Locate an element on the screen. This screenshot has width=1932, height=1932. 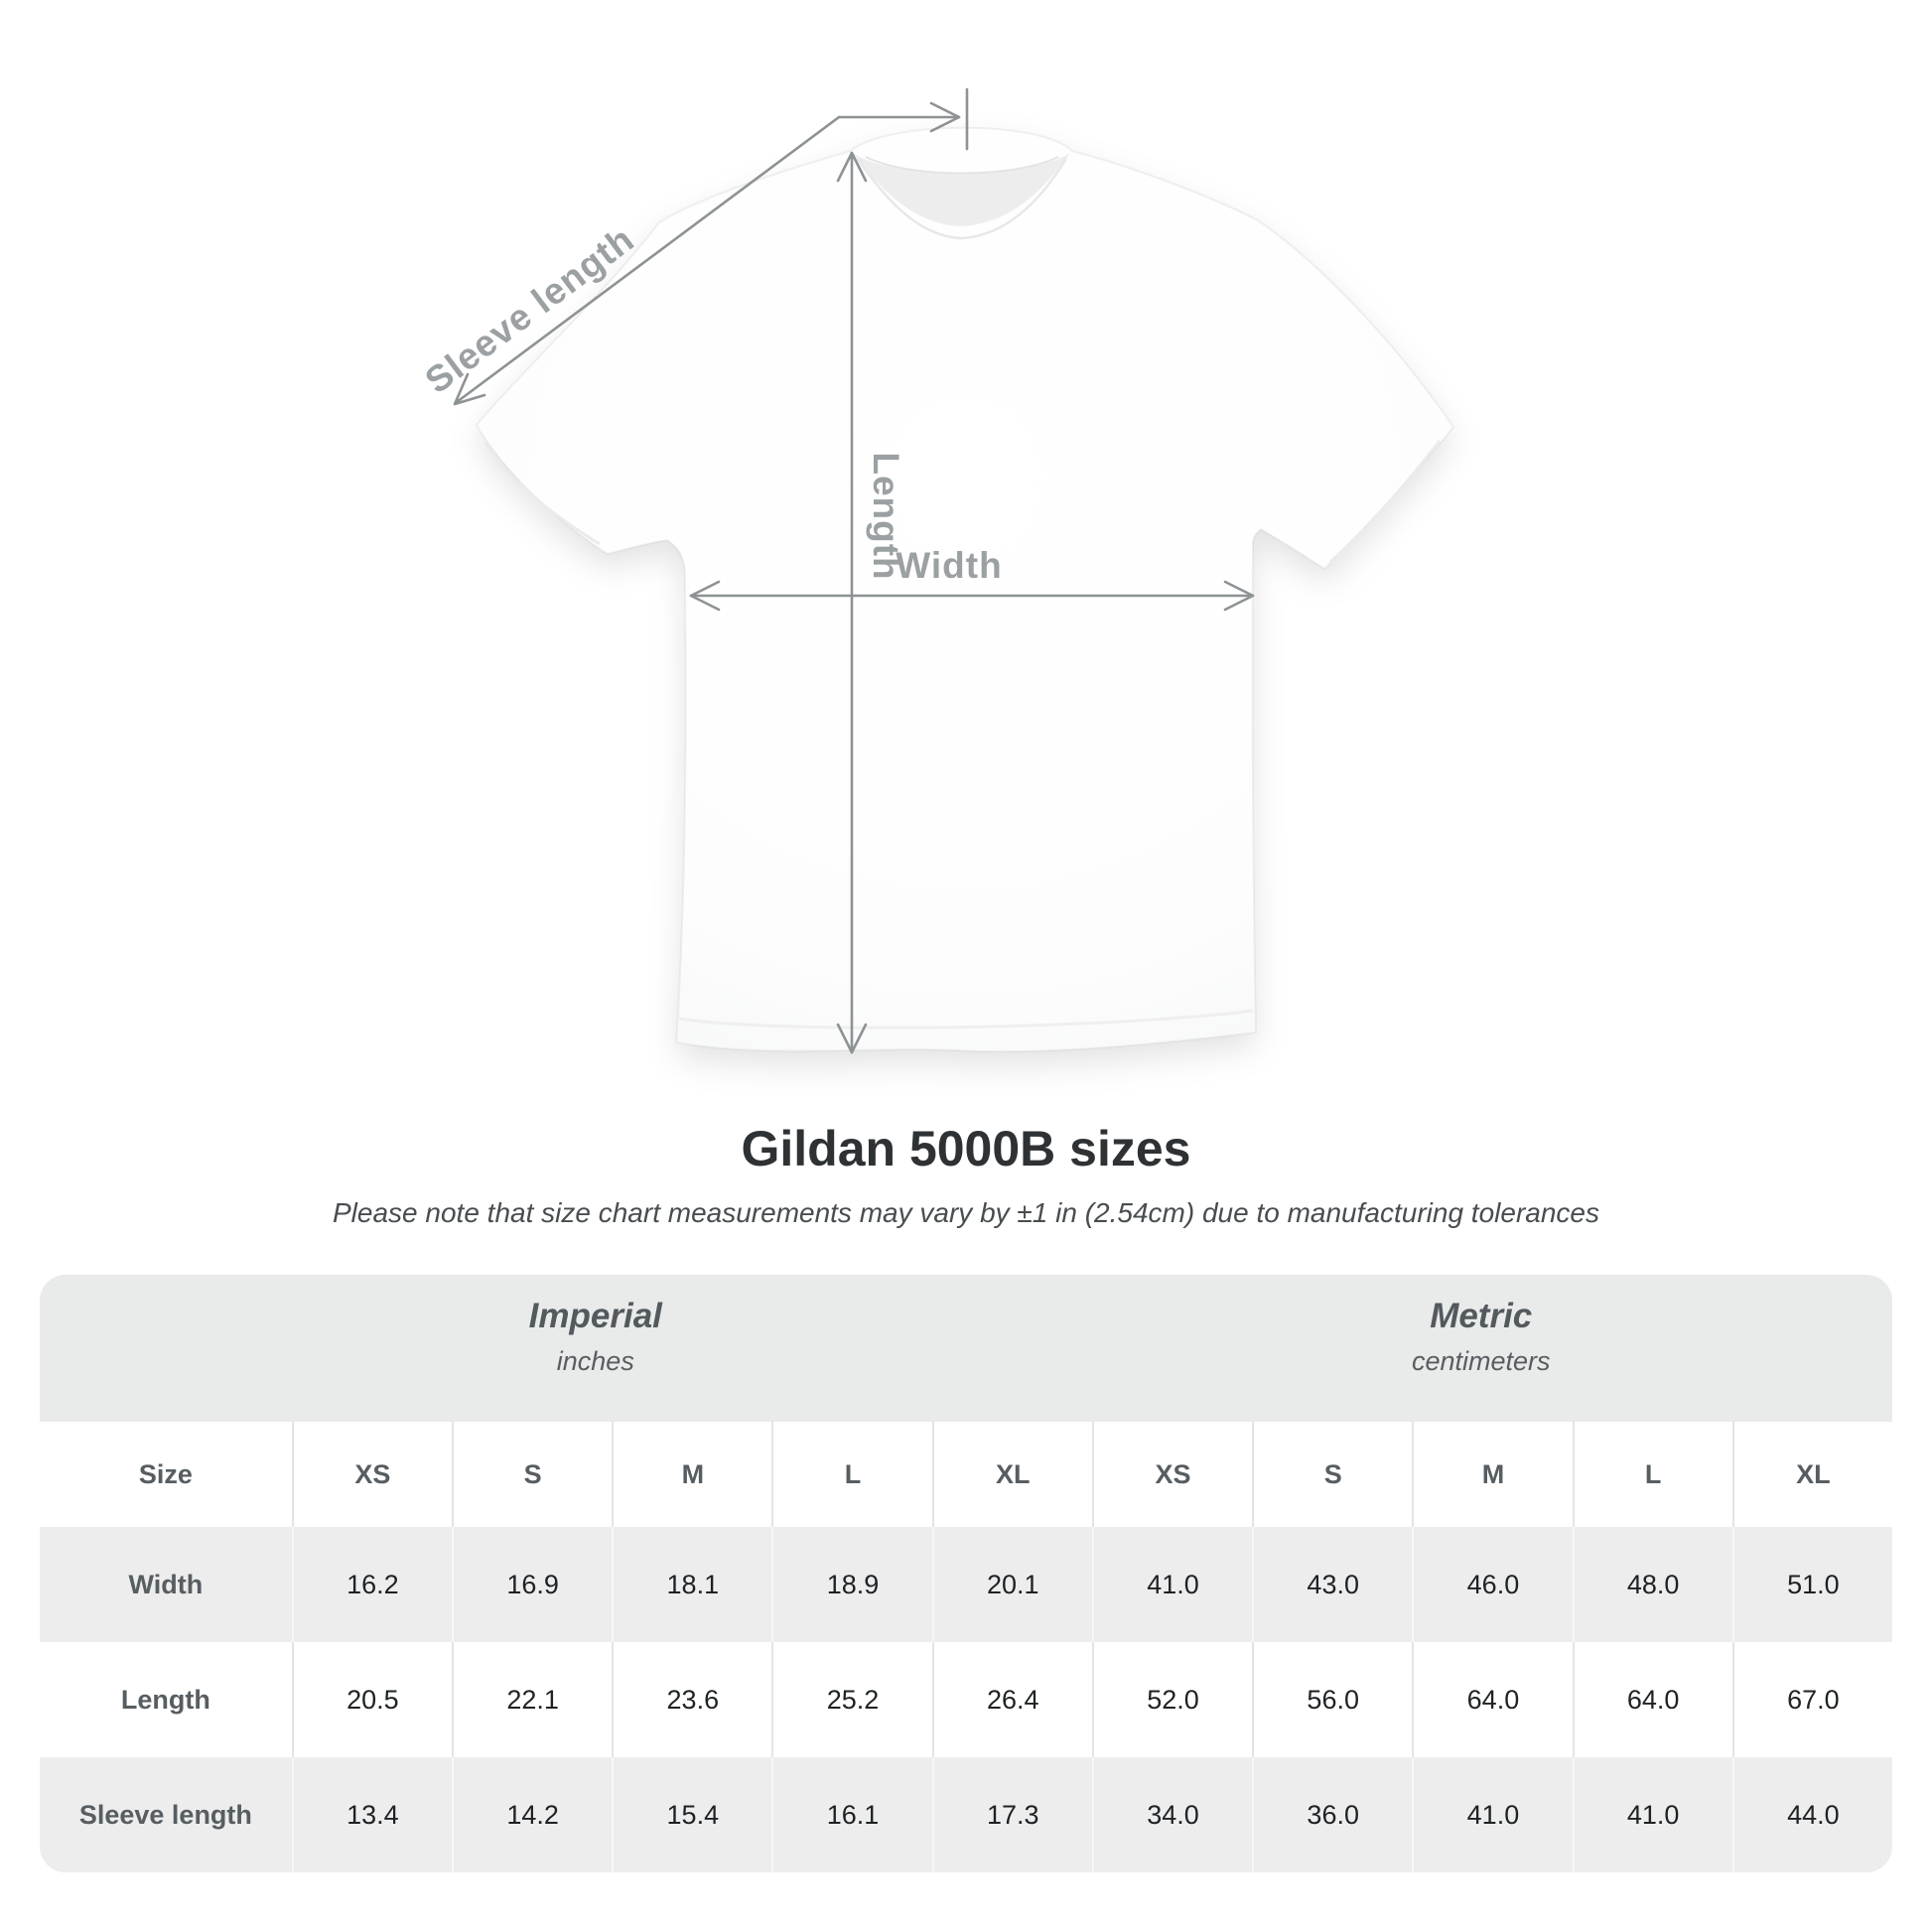
value-cell: 18.9 is located at coordinates (851, 1584).